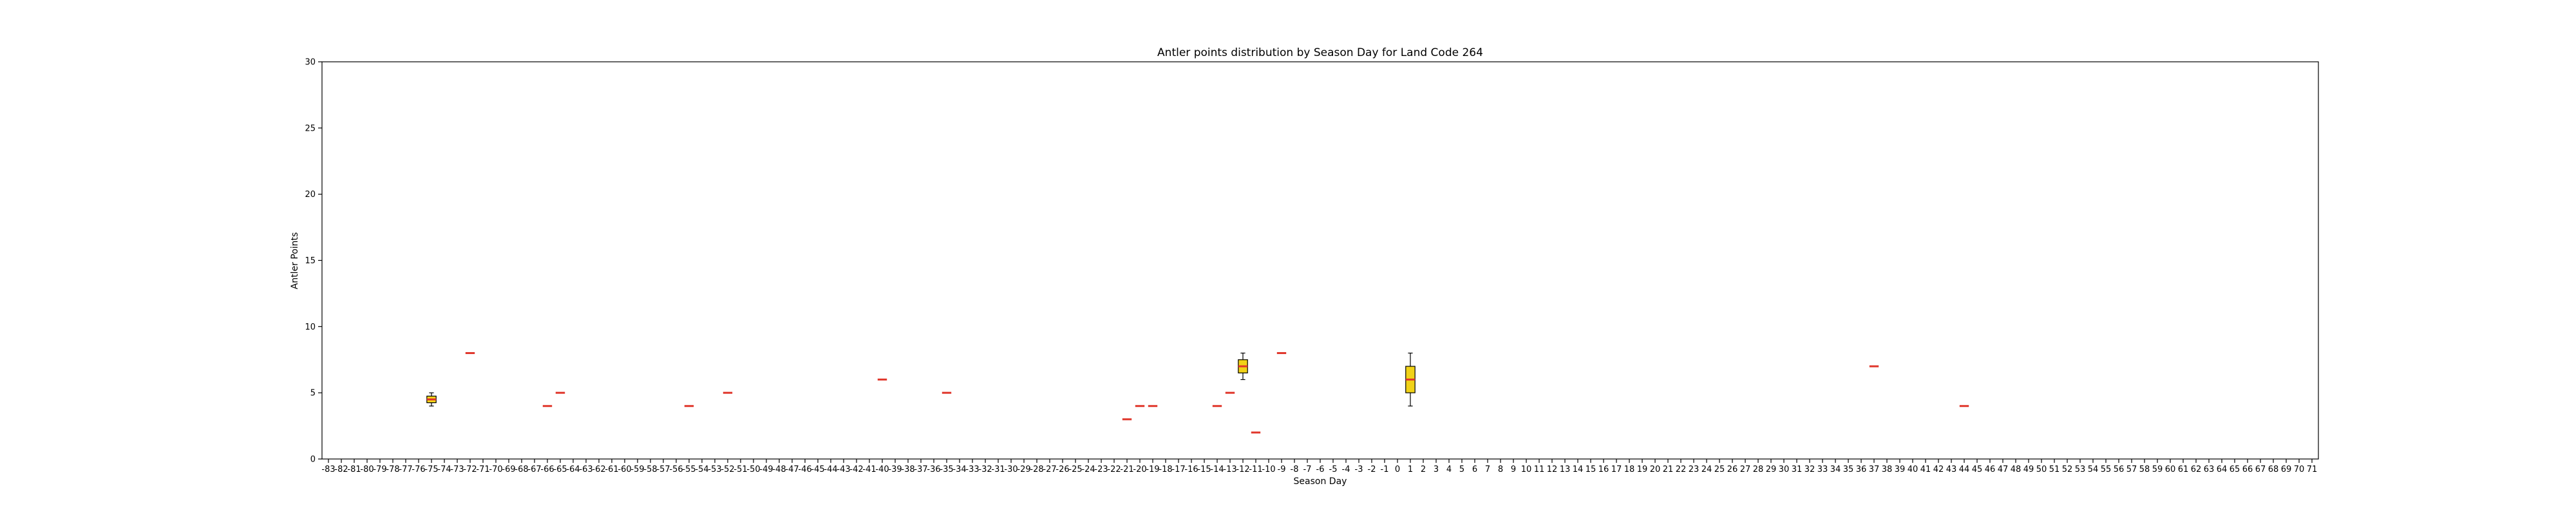  I want to click on x-tick-label: -35, so click(946, 470).